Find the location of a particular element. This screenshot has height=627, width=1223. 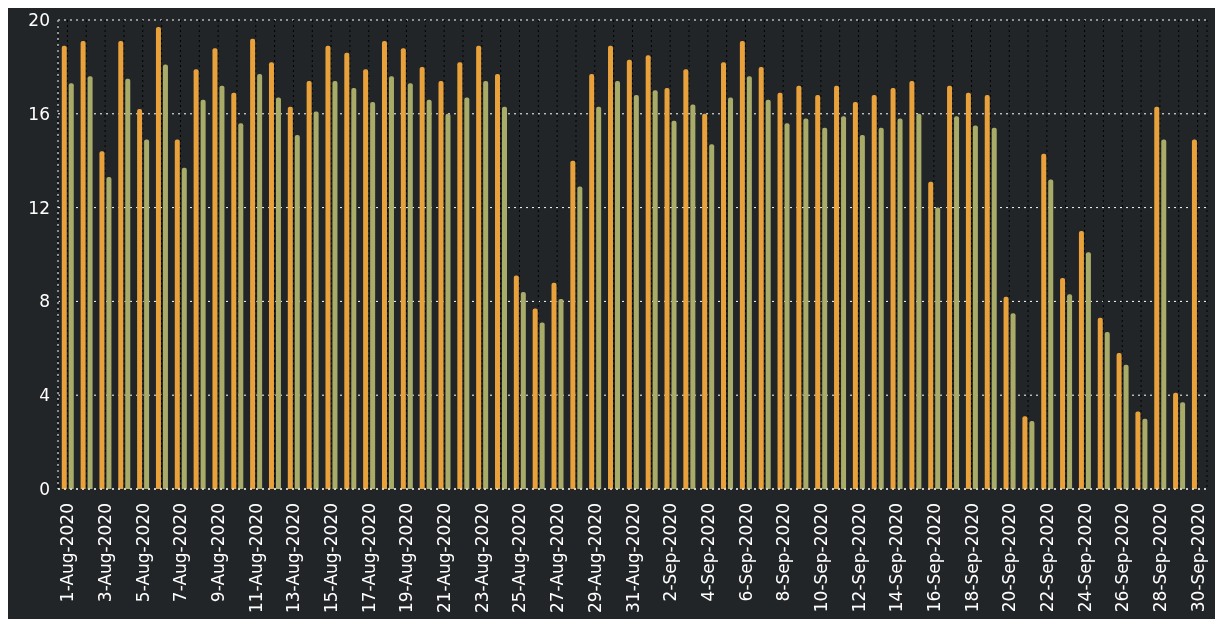

x-tick-label: 24-Sep-2020 is located at coordinates (1084, 558).